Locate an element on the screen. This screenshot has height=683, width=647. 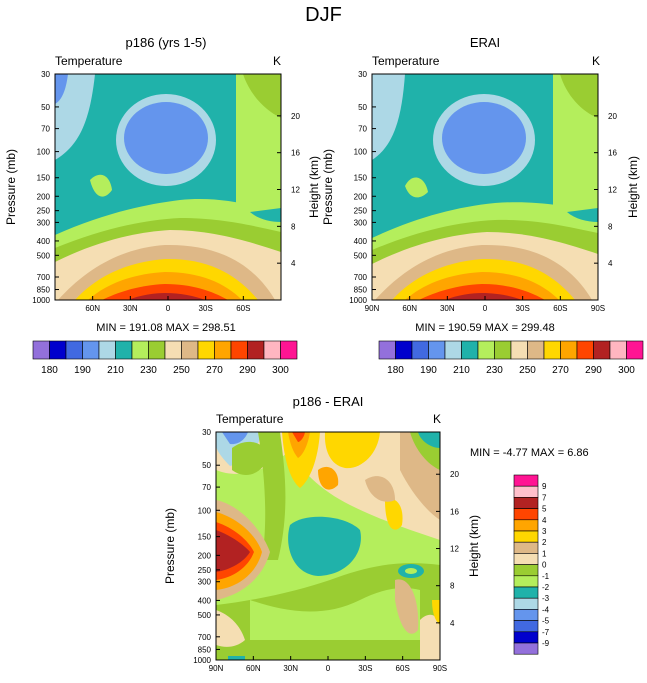
colorbar: 9 7 5 4 3 2 1 0 -1 -2 -3 -4 -5 -7 -9 is located at coordinates (531, 564).